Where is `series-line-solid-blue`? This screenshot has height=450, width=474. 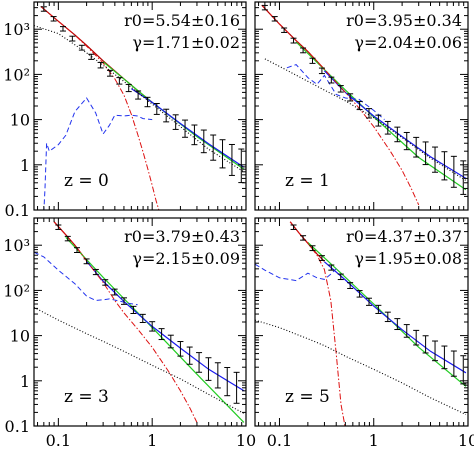
series-line-solid-blue is located at coordinates (165, 326).